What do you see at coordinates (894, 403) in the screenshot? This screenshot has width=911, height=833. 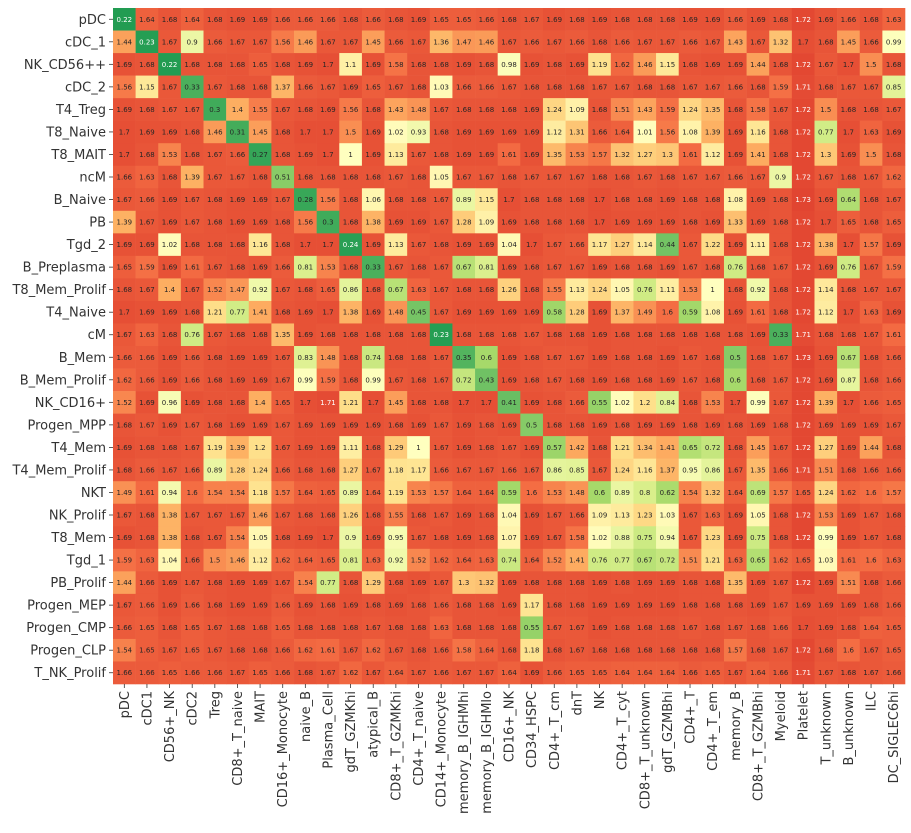 I see `cell-label: 1.65` at bounding box center [894, 403].